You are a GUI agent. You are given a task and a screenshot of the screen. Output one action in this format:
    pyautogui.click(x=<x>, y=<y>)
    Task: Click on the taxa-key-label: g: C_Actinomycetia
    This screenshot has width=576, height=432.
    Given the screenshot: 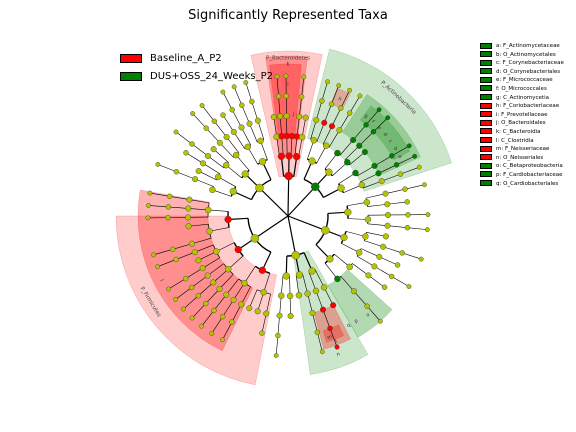 What is the action you would take?
    pyautogui.click(x=522, y=97)
    